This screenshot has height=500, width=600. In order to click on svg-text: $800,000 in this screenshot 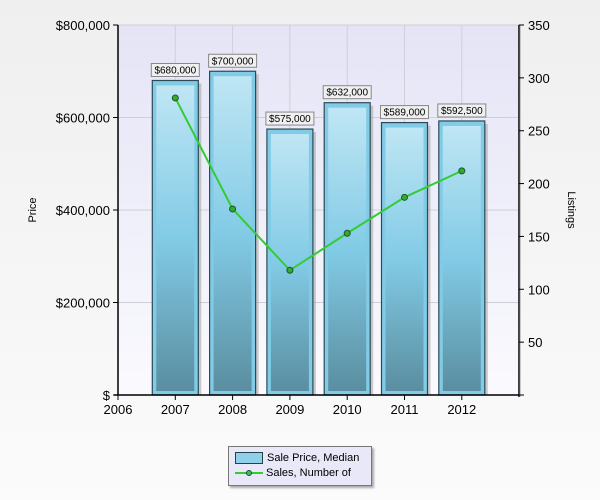, I will do `click(83, 25)`.